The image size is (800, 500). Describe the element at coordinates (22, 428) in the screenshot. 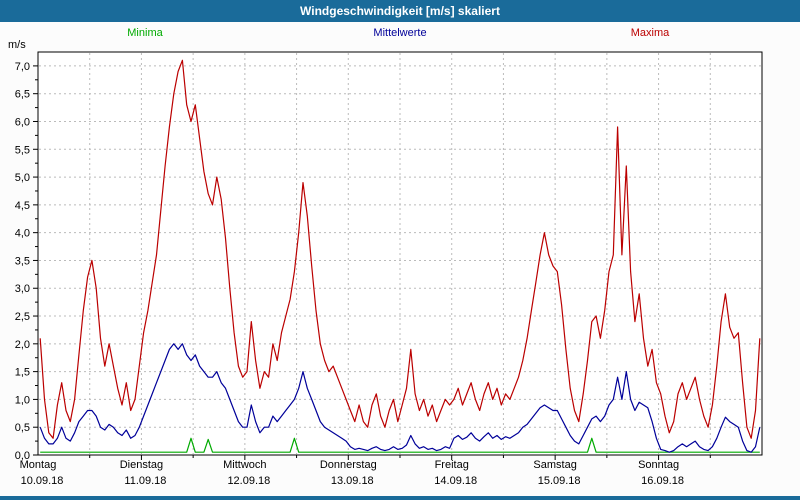

I see `y-axis-tick-label: 0,5` at that location.